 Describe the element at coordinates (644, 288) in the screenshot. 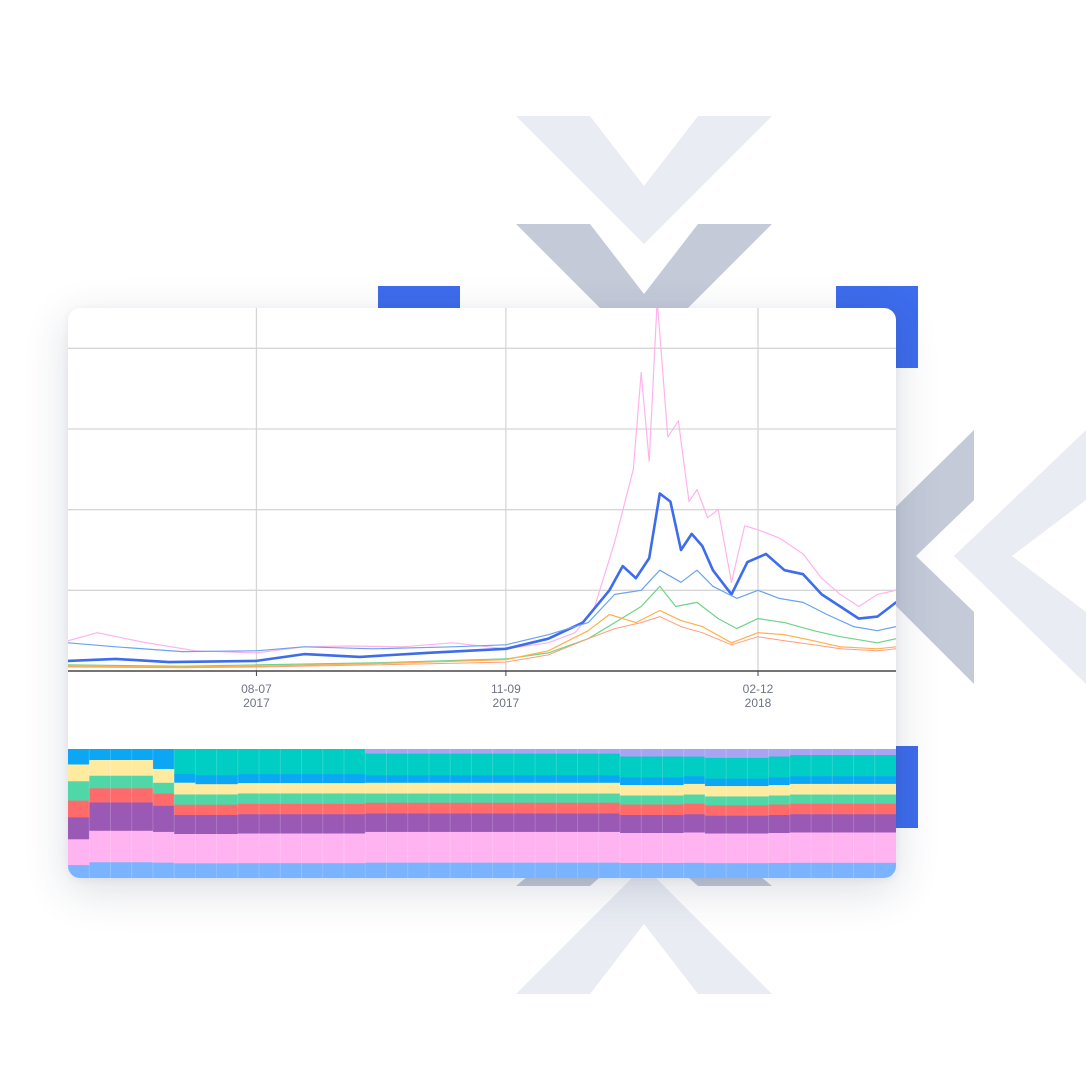

I see `chevron-down-dark-icon` at that location.